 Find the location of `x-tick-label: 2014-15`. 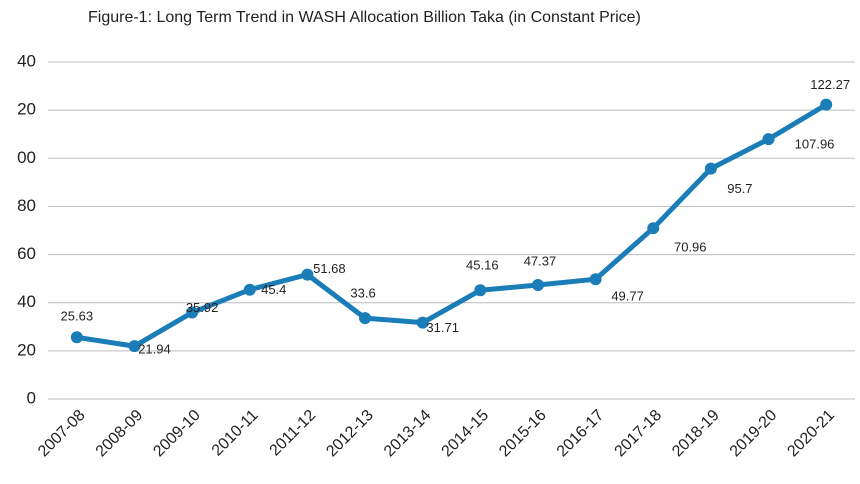

x-tick-label: 2014-15 is located at coordinates (466, 434).